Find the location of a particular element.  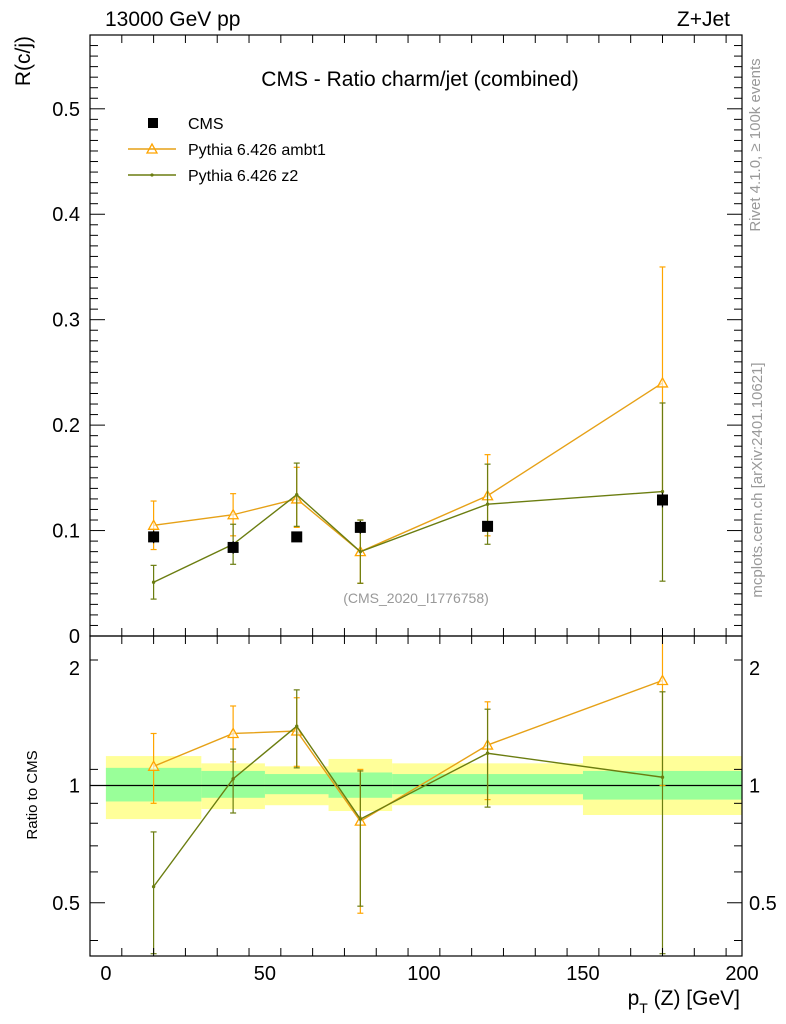

x-tick-label-3: 150 is located at coordinates (582, 974).